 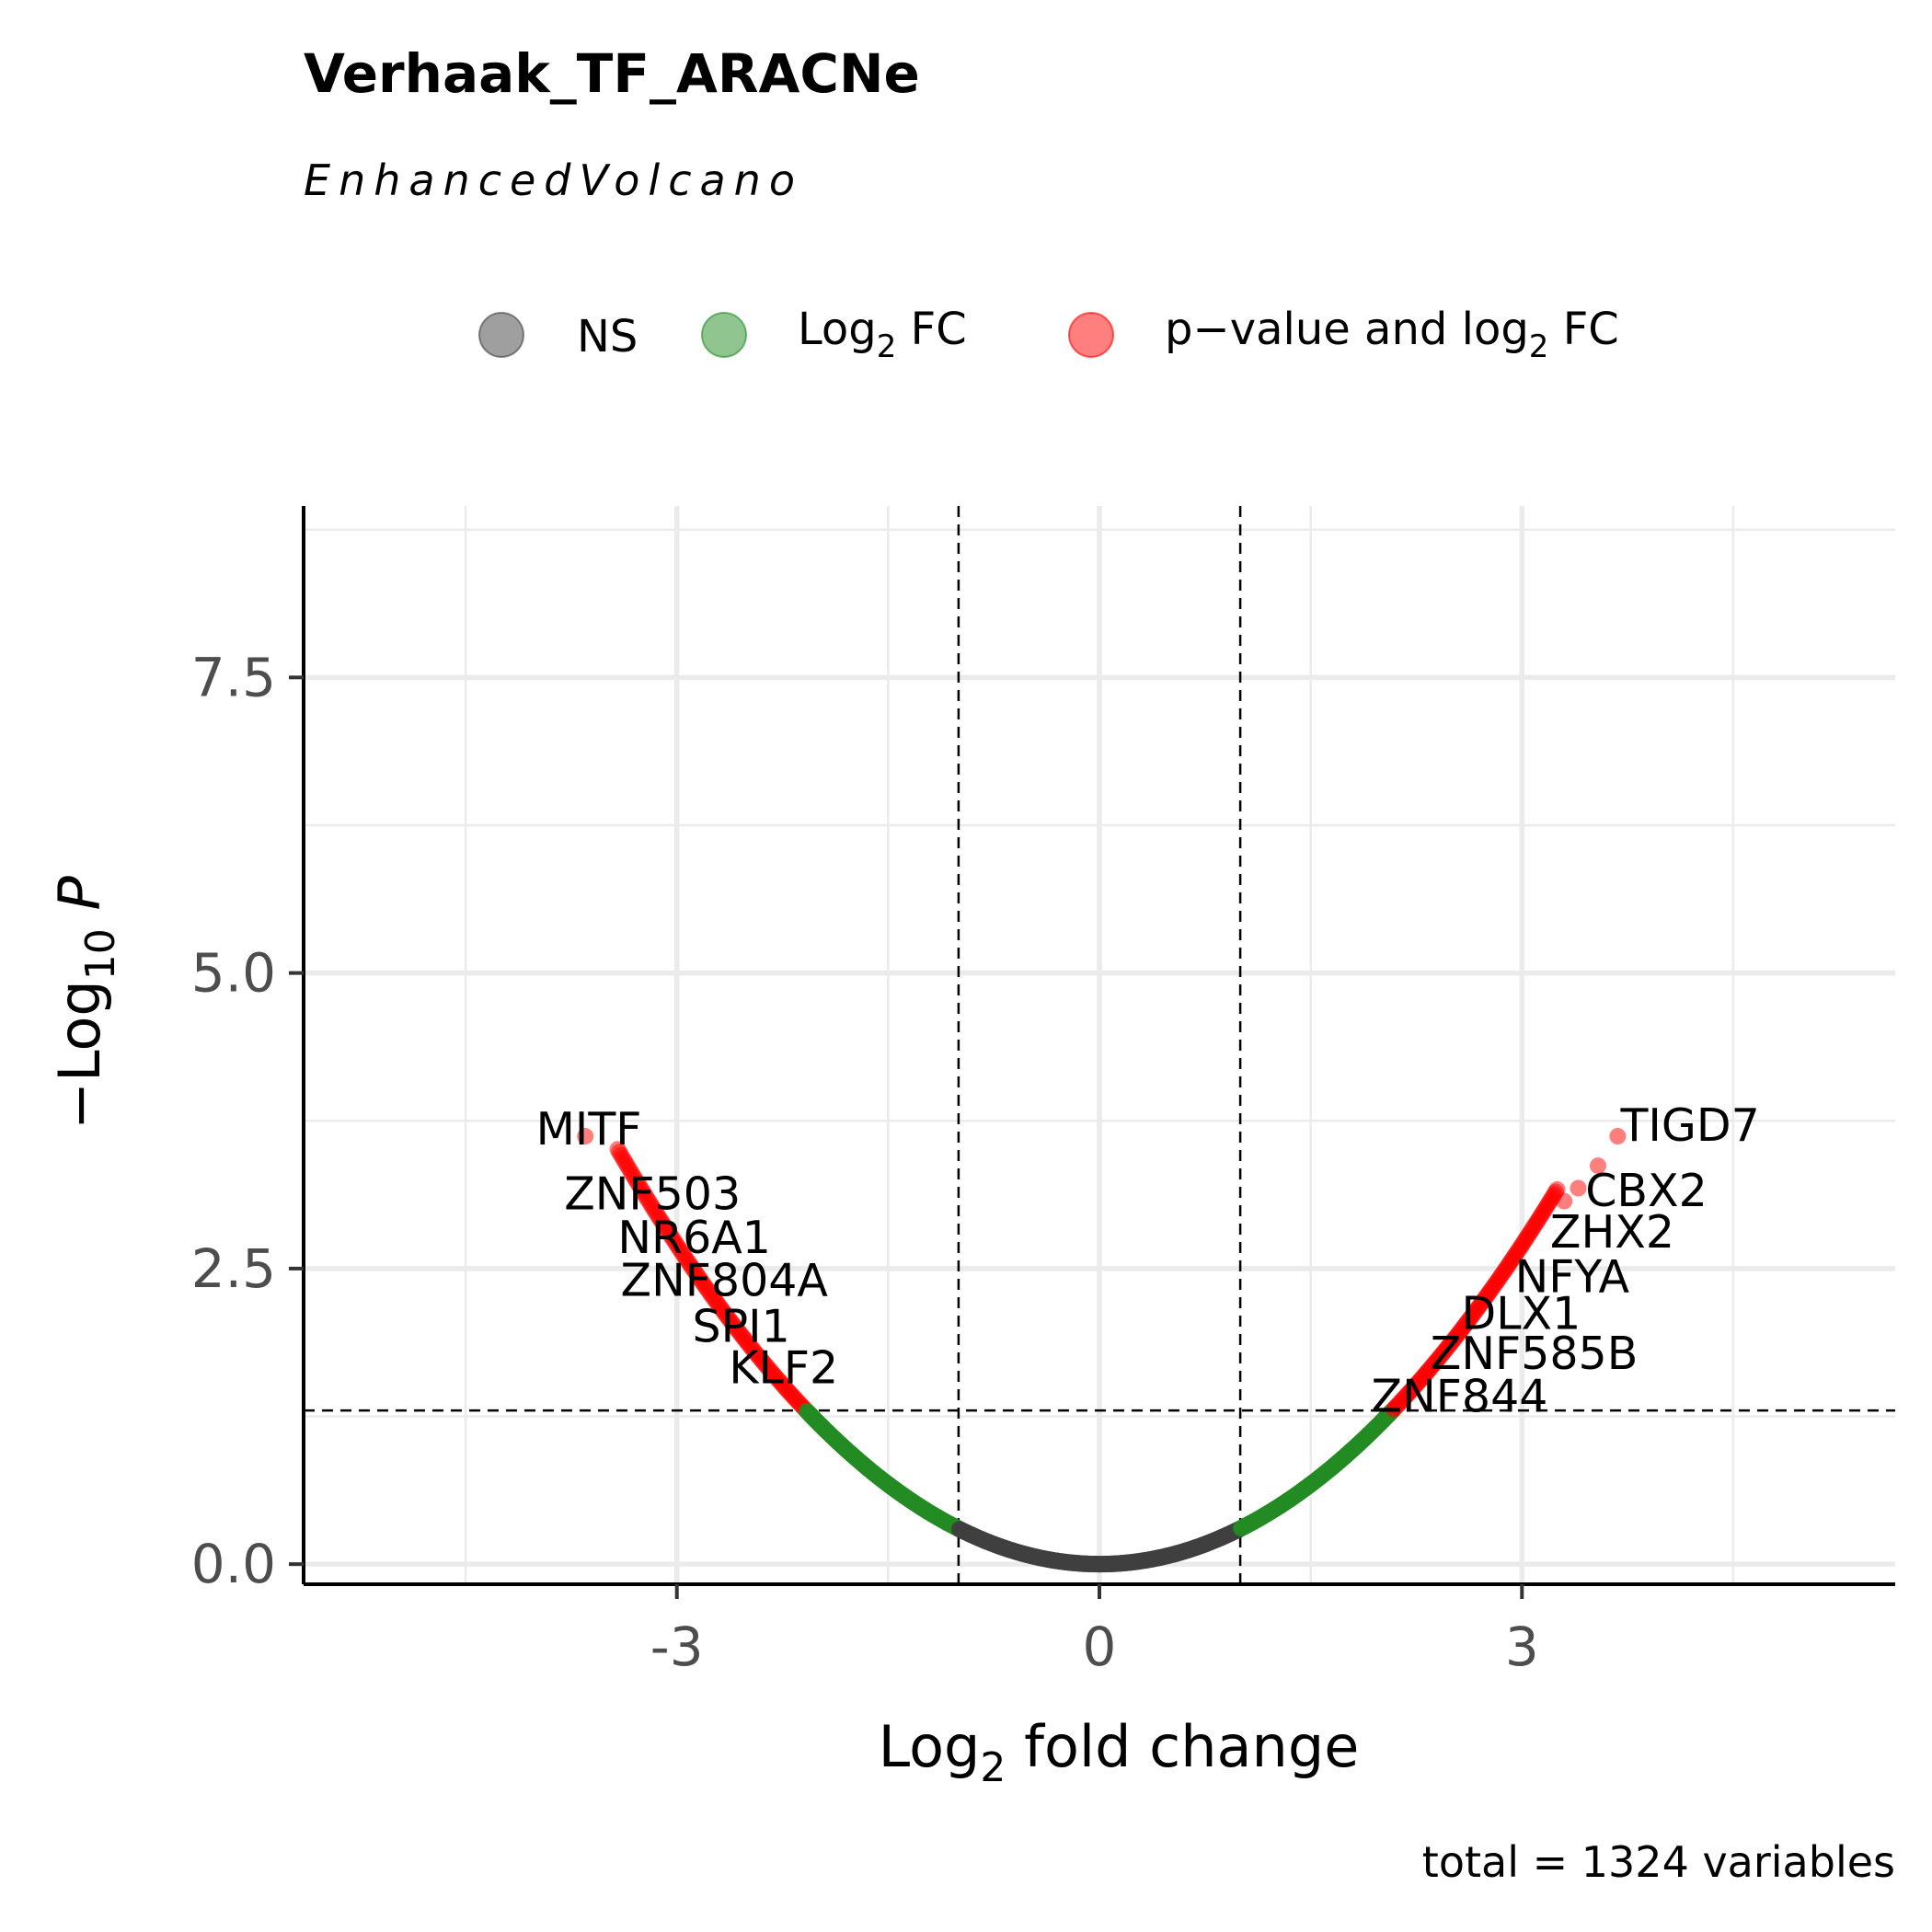 I want to click on y-axis-title-space, so click(x=79, y=919).